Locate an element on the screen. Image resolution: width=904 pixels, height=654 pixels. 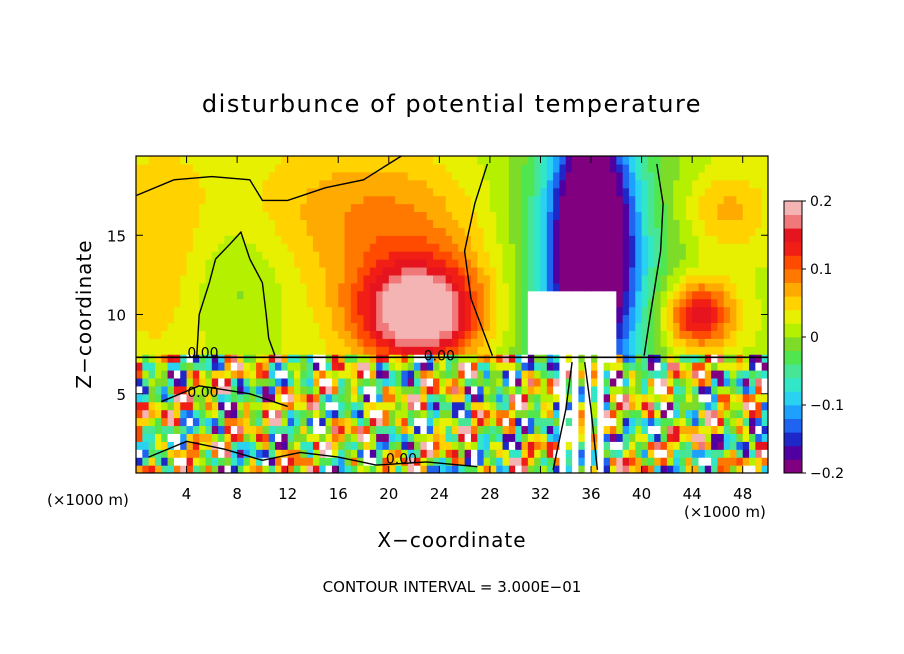
contour-interval-footer: CONTOUR INTERVAL = 3.000E−01 is located at coordinates (452, 587).